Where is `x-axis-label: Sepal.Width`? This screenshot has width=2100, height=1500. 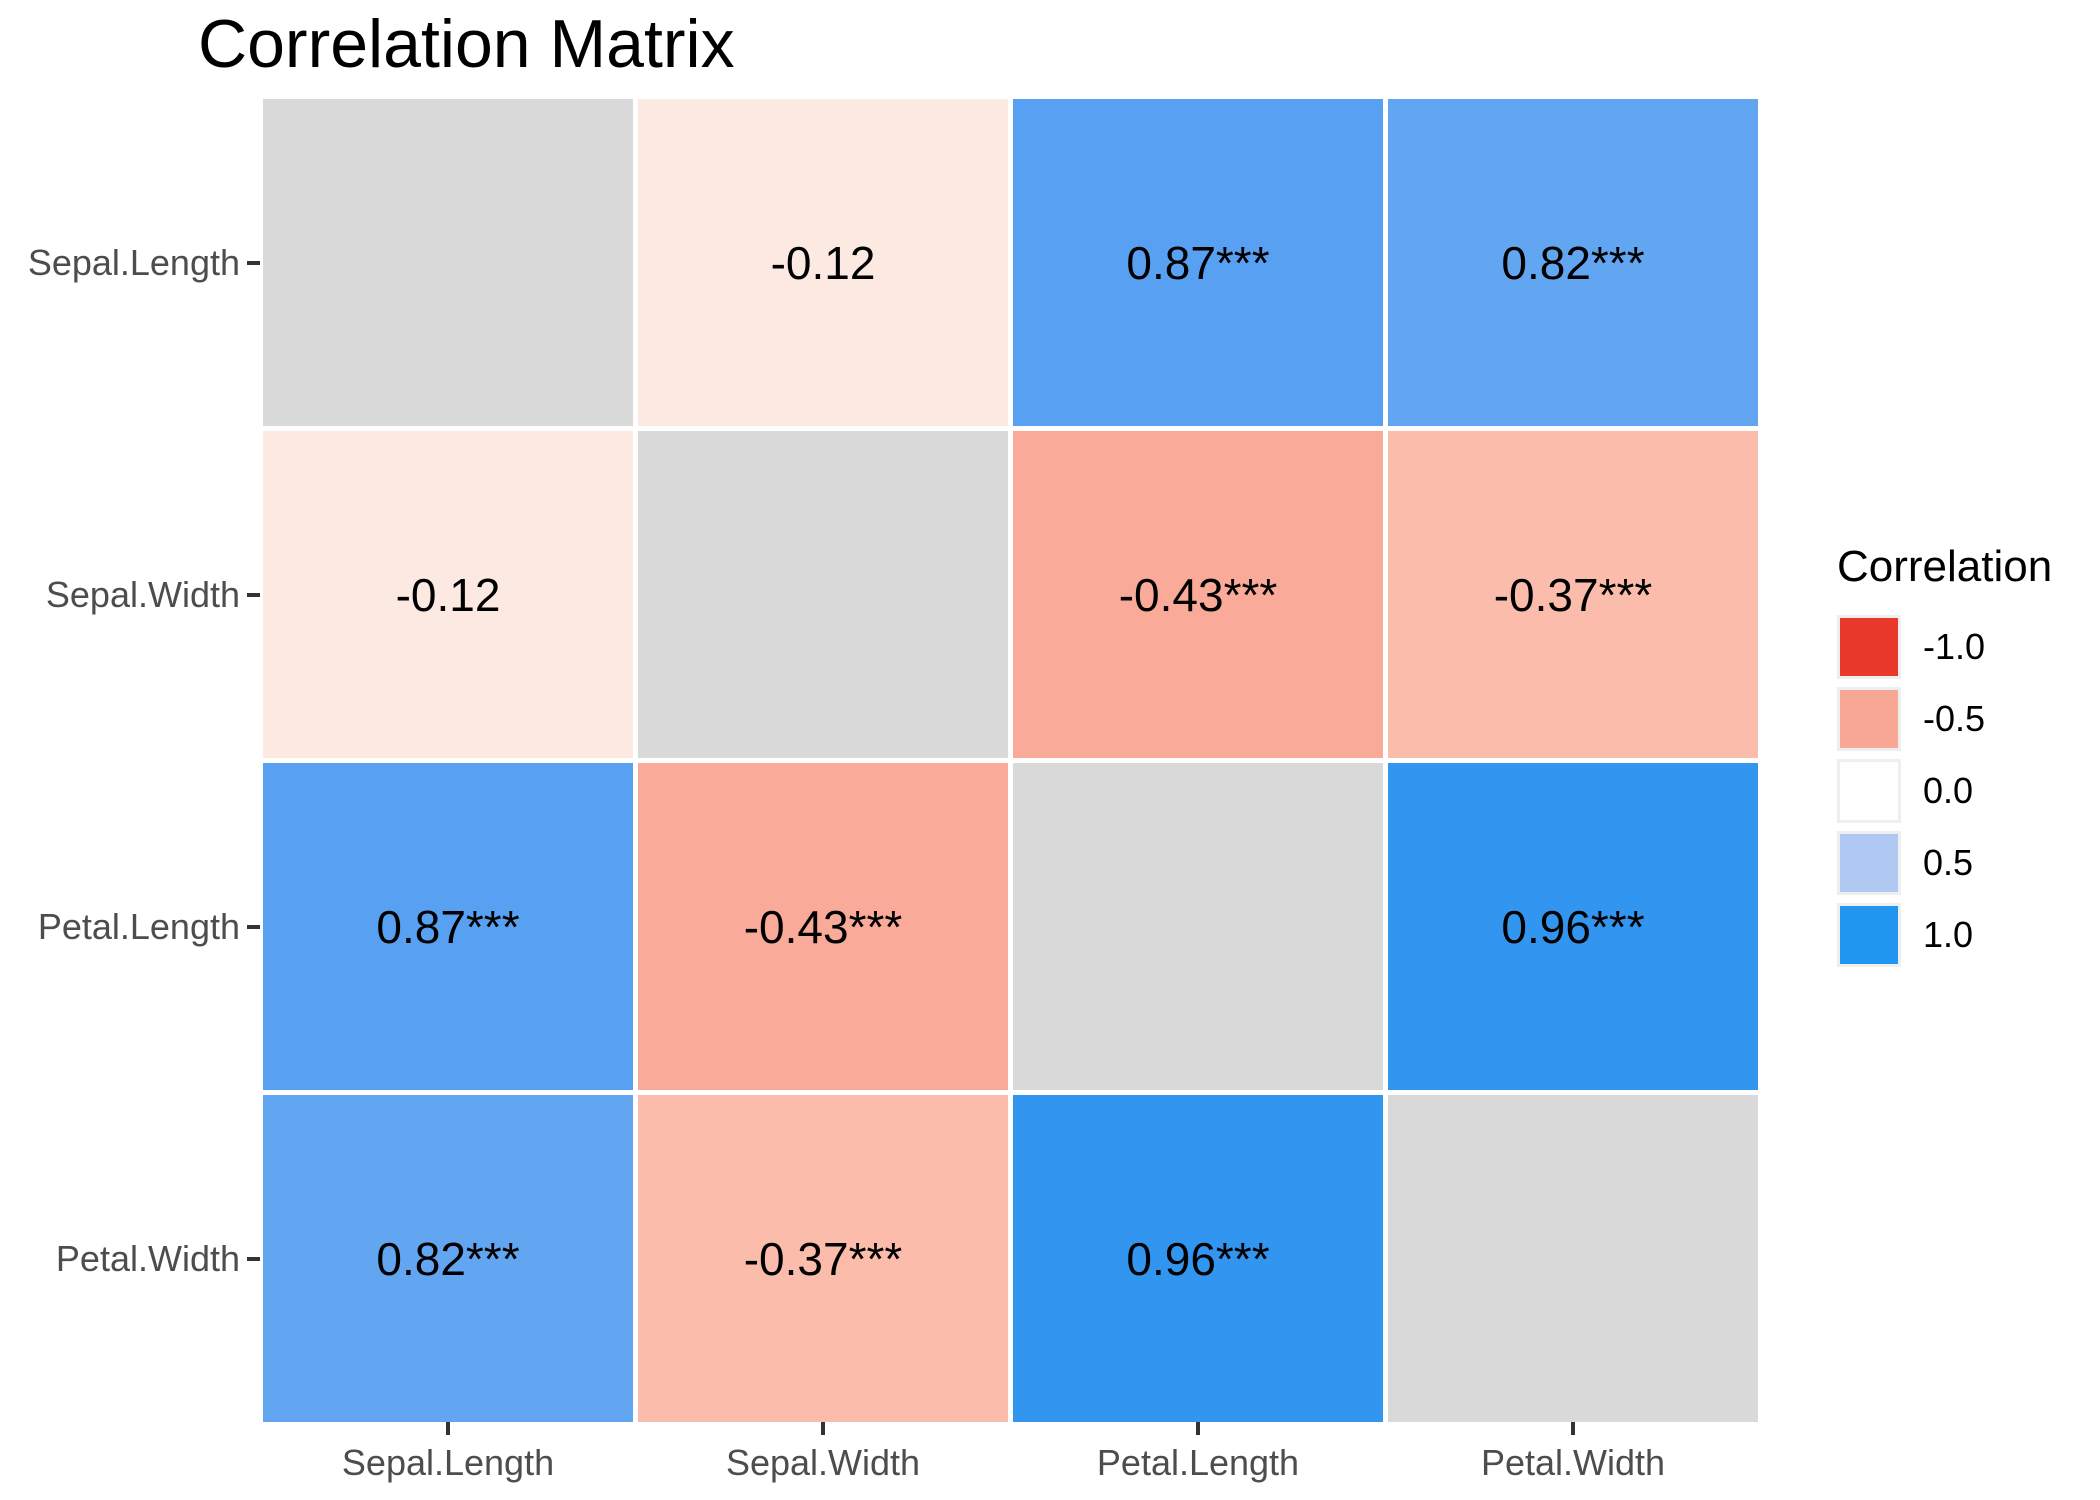
x-axis-label: Sepal.Width is located at coordinates (823, 1462).